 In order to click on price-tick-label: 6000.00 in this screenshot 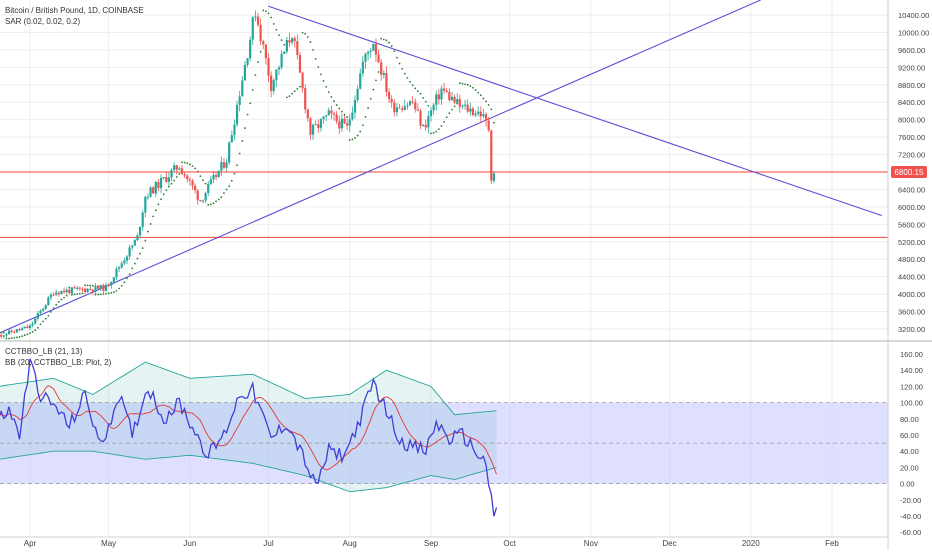, I will do `click(911, 207)`.